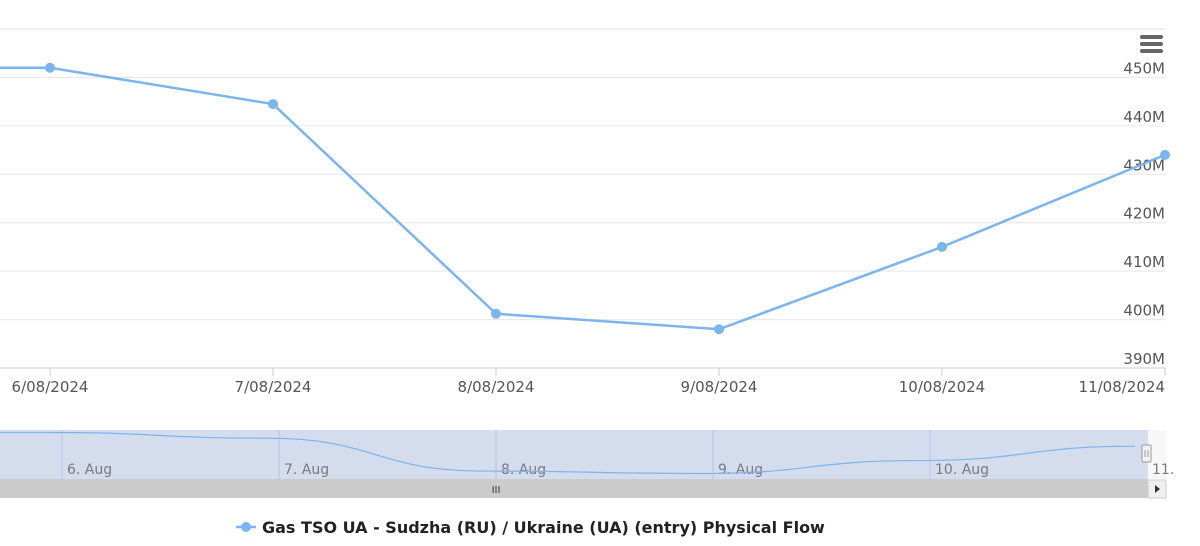 The width and height of the screenshot is (1200, 546). I want to click on legend-marker, so click(246, 527).